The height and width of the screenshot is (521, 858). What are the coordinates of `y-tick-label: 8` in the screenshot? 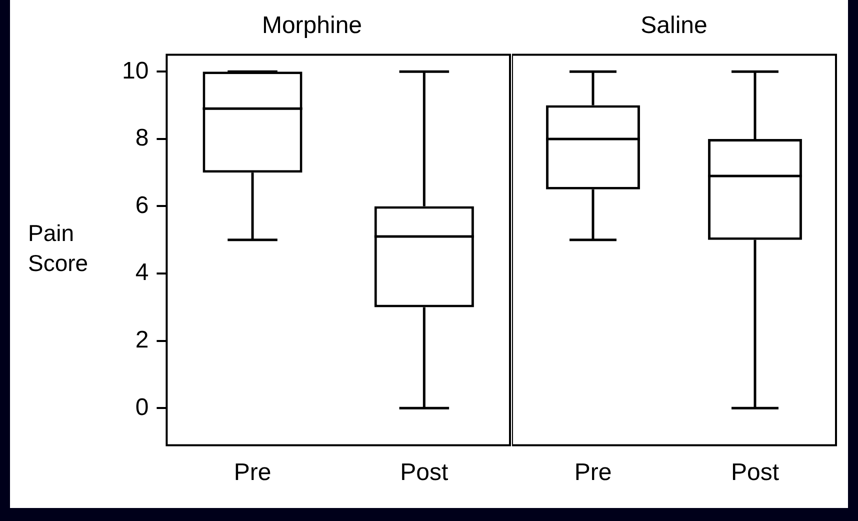 It's located at (142, 138).